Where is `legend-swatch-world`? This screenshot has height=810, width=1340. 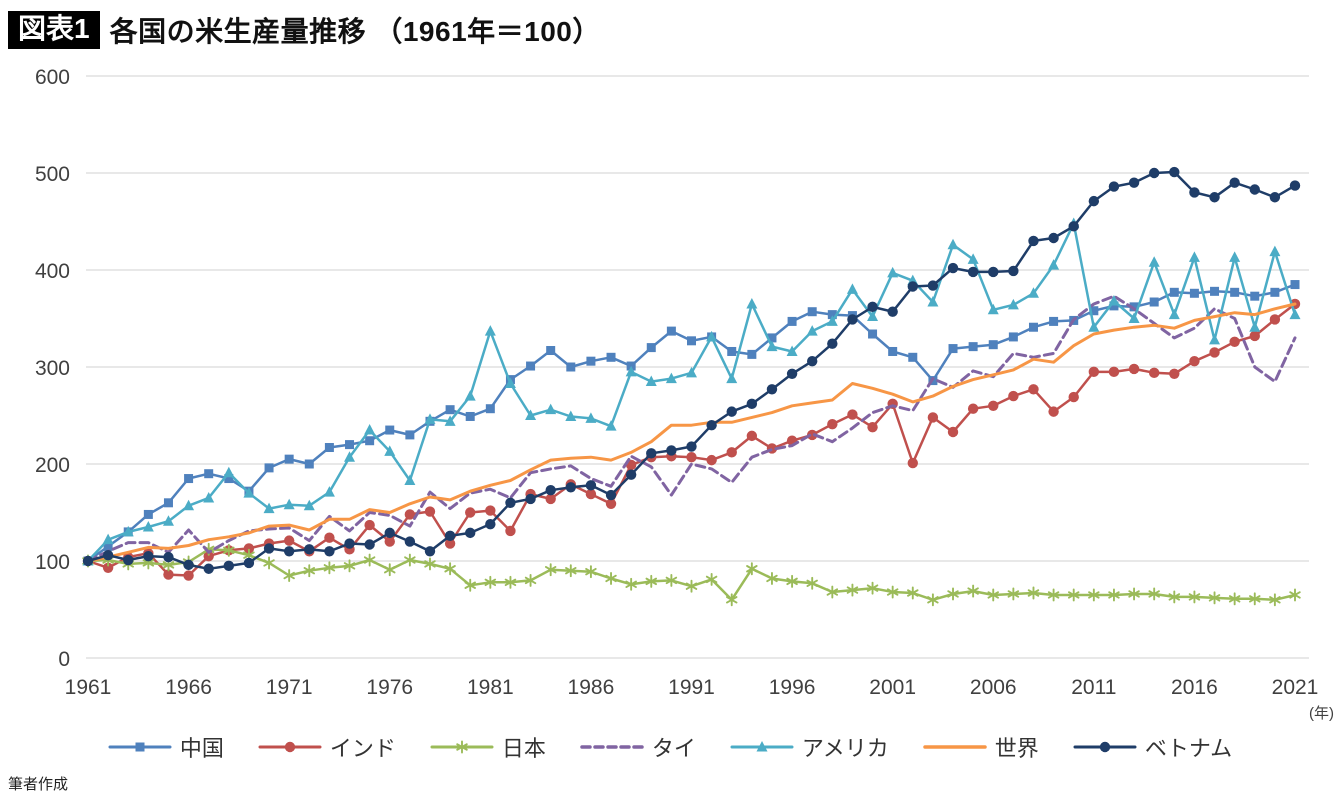
legend-swatch-world is located at coordinates (955, 747).